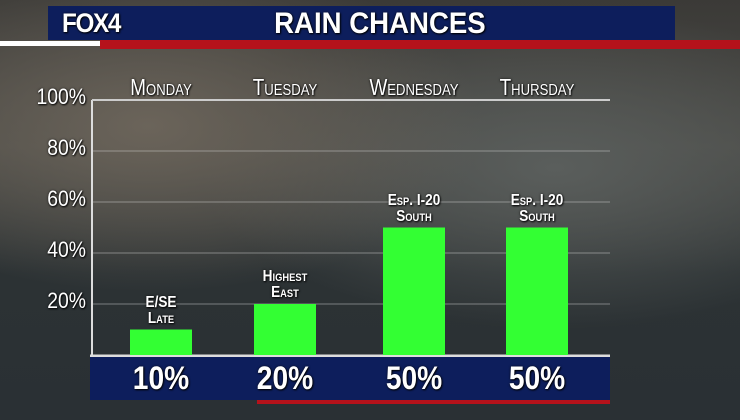  Describe the element at coordinates (537, 87) in the screenshot. I see `day-label: Thursday` at that location.